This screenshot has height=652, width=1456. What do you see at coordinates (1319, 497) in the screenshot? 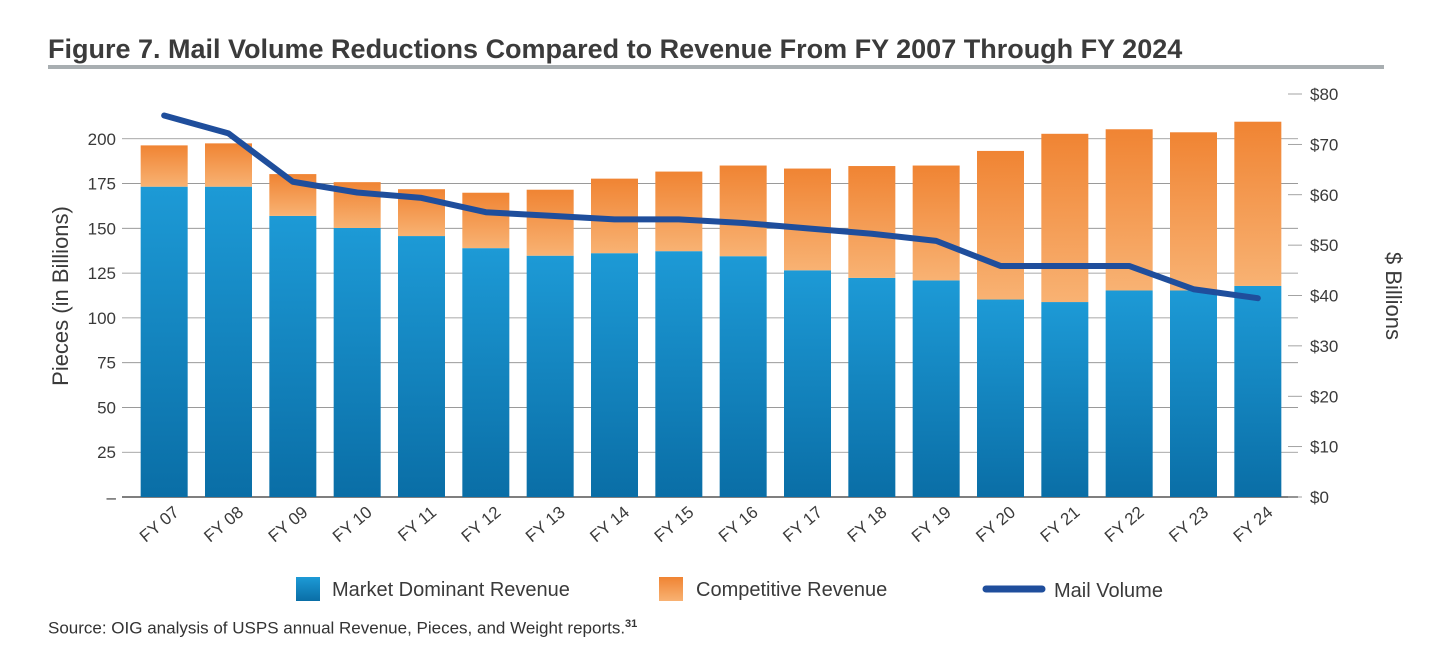
I see `right-tick-label: $0` at bounding box center [1319, 497].